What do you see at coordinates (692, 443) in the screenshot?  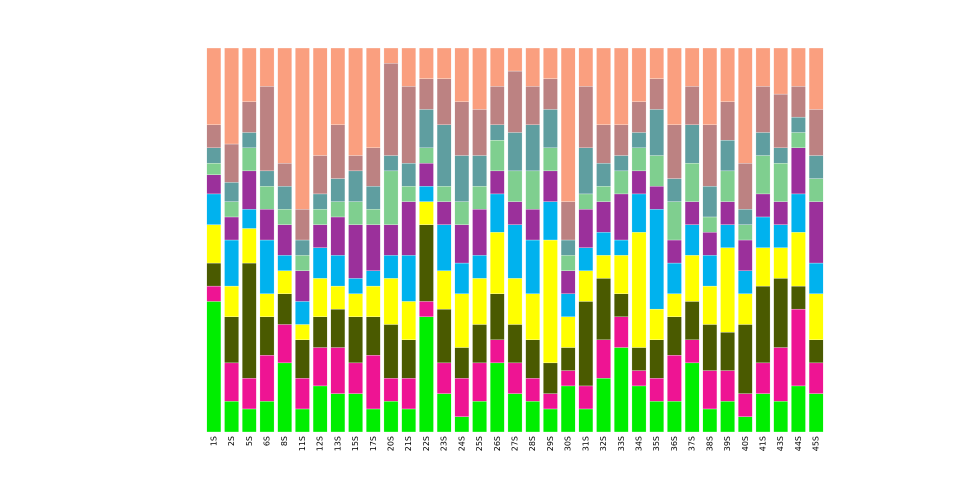 I see `x-tick-label: 37S` at bounding box center [692, 443].